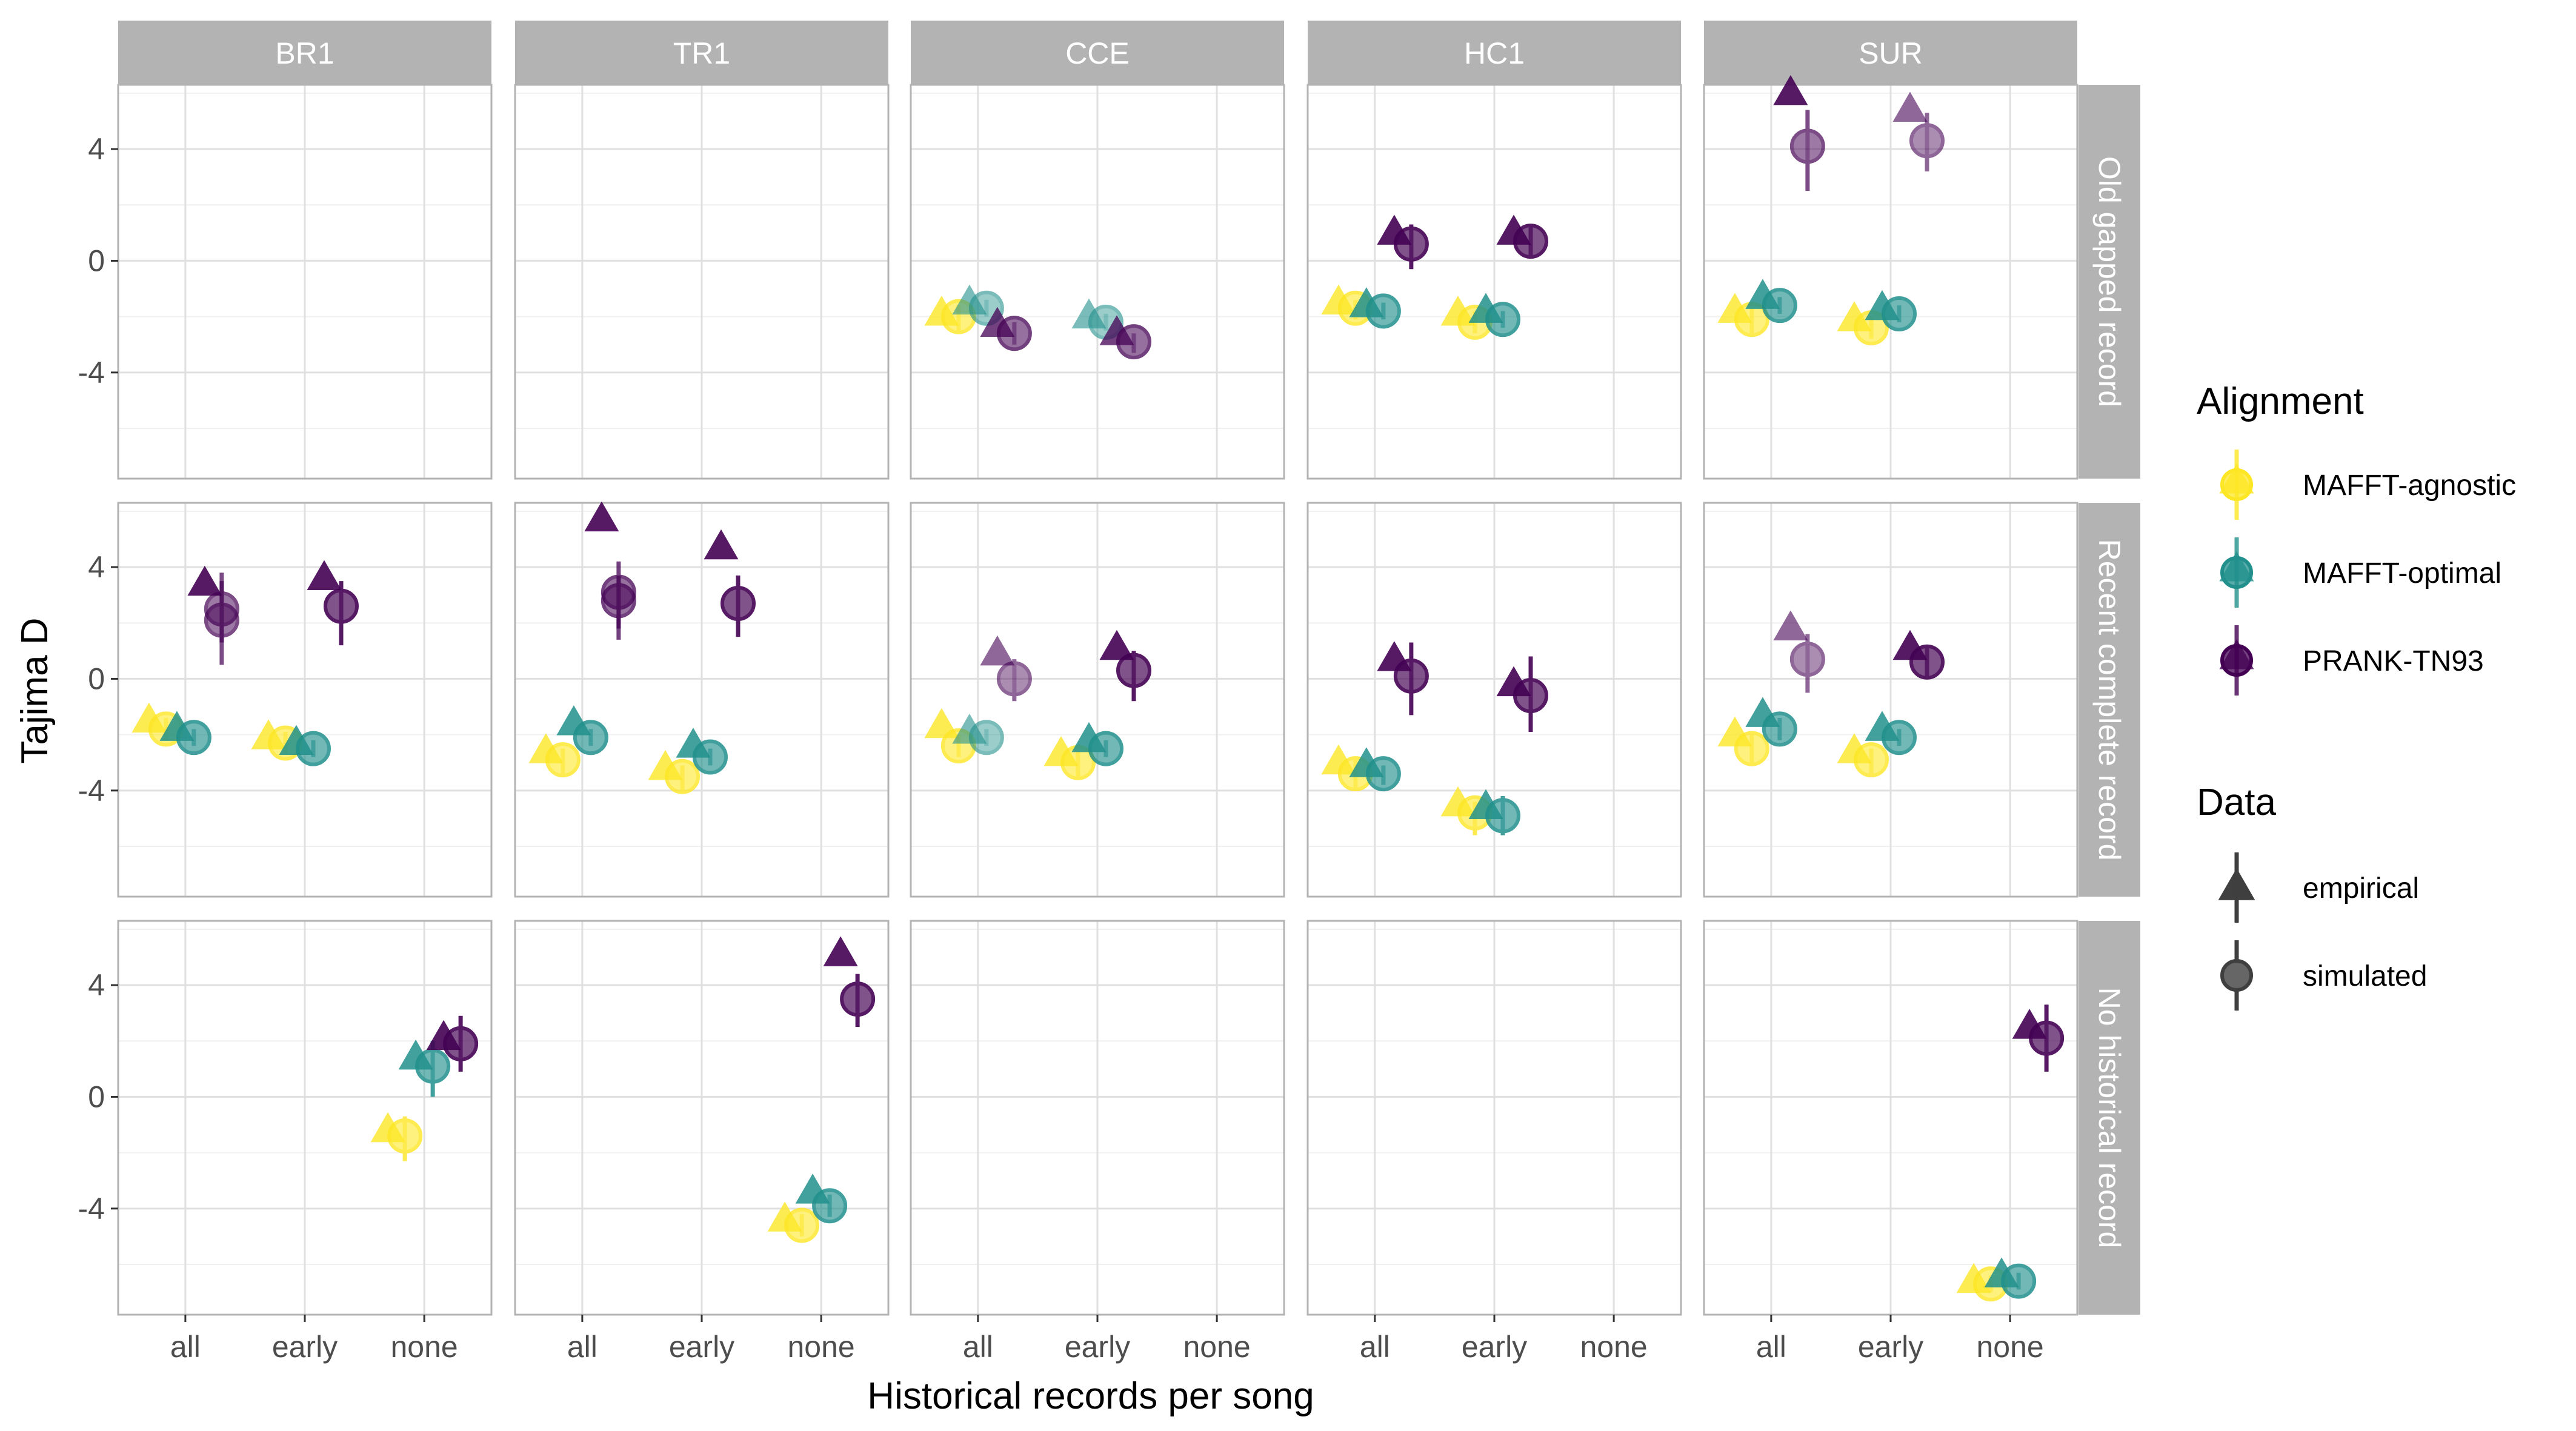 This screenshot has height=1431, width=2576. What do you see at coordinates (305, 282) in the screenshot?
I see `panel-br1-old-gapped-record` at bounding box center [305, 282].